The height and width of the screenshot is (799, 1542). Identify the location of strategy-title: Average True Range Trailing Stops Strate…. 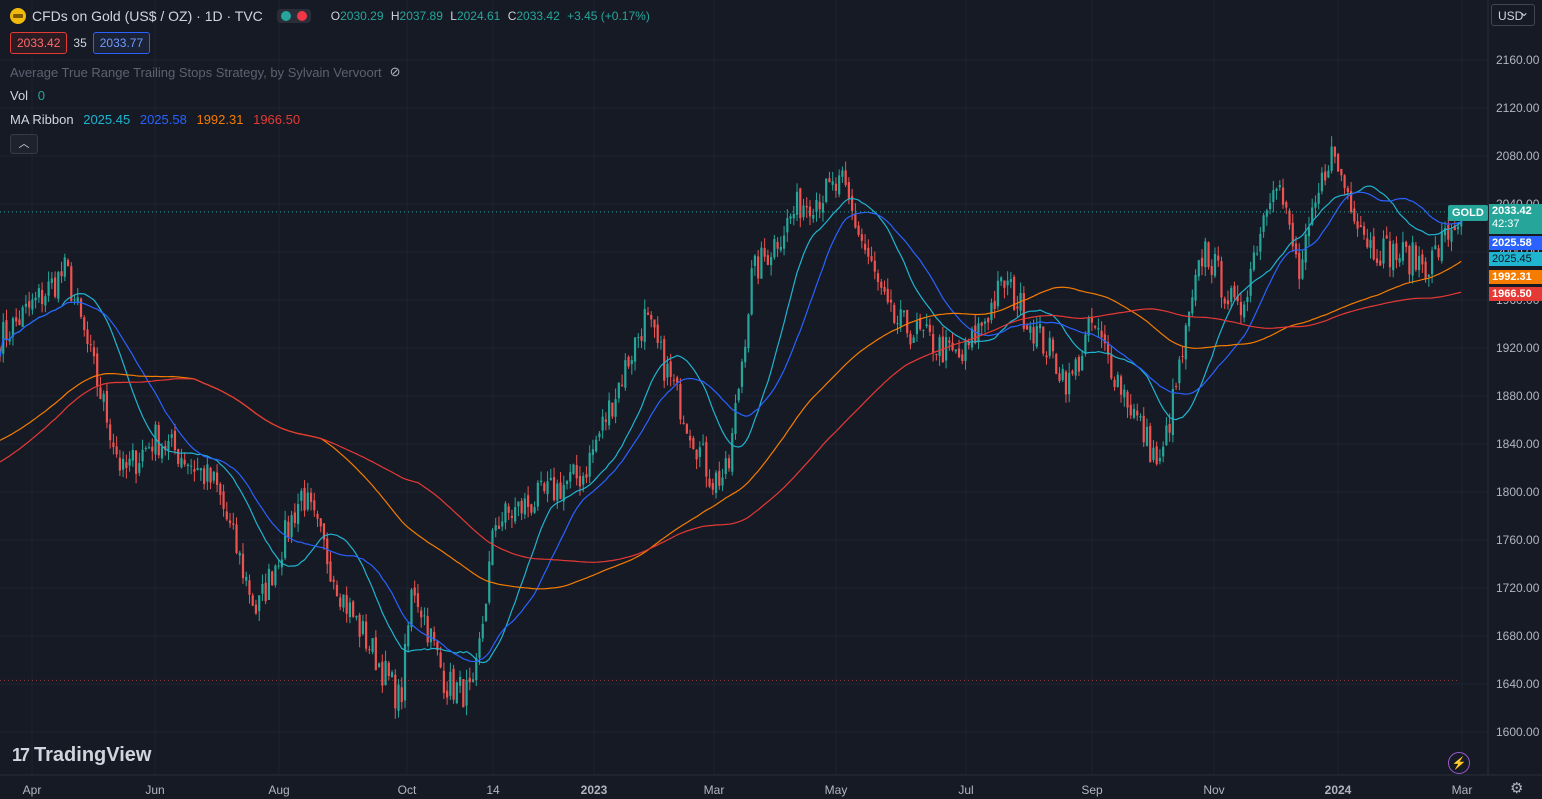
(196, 72).